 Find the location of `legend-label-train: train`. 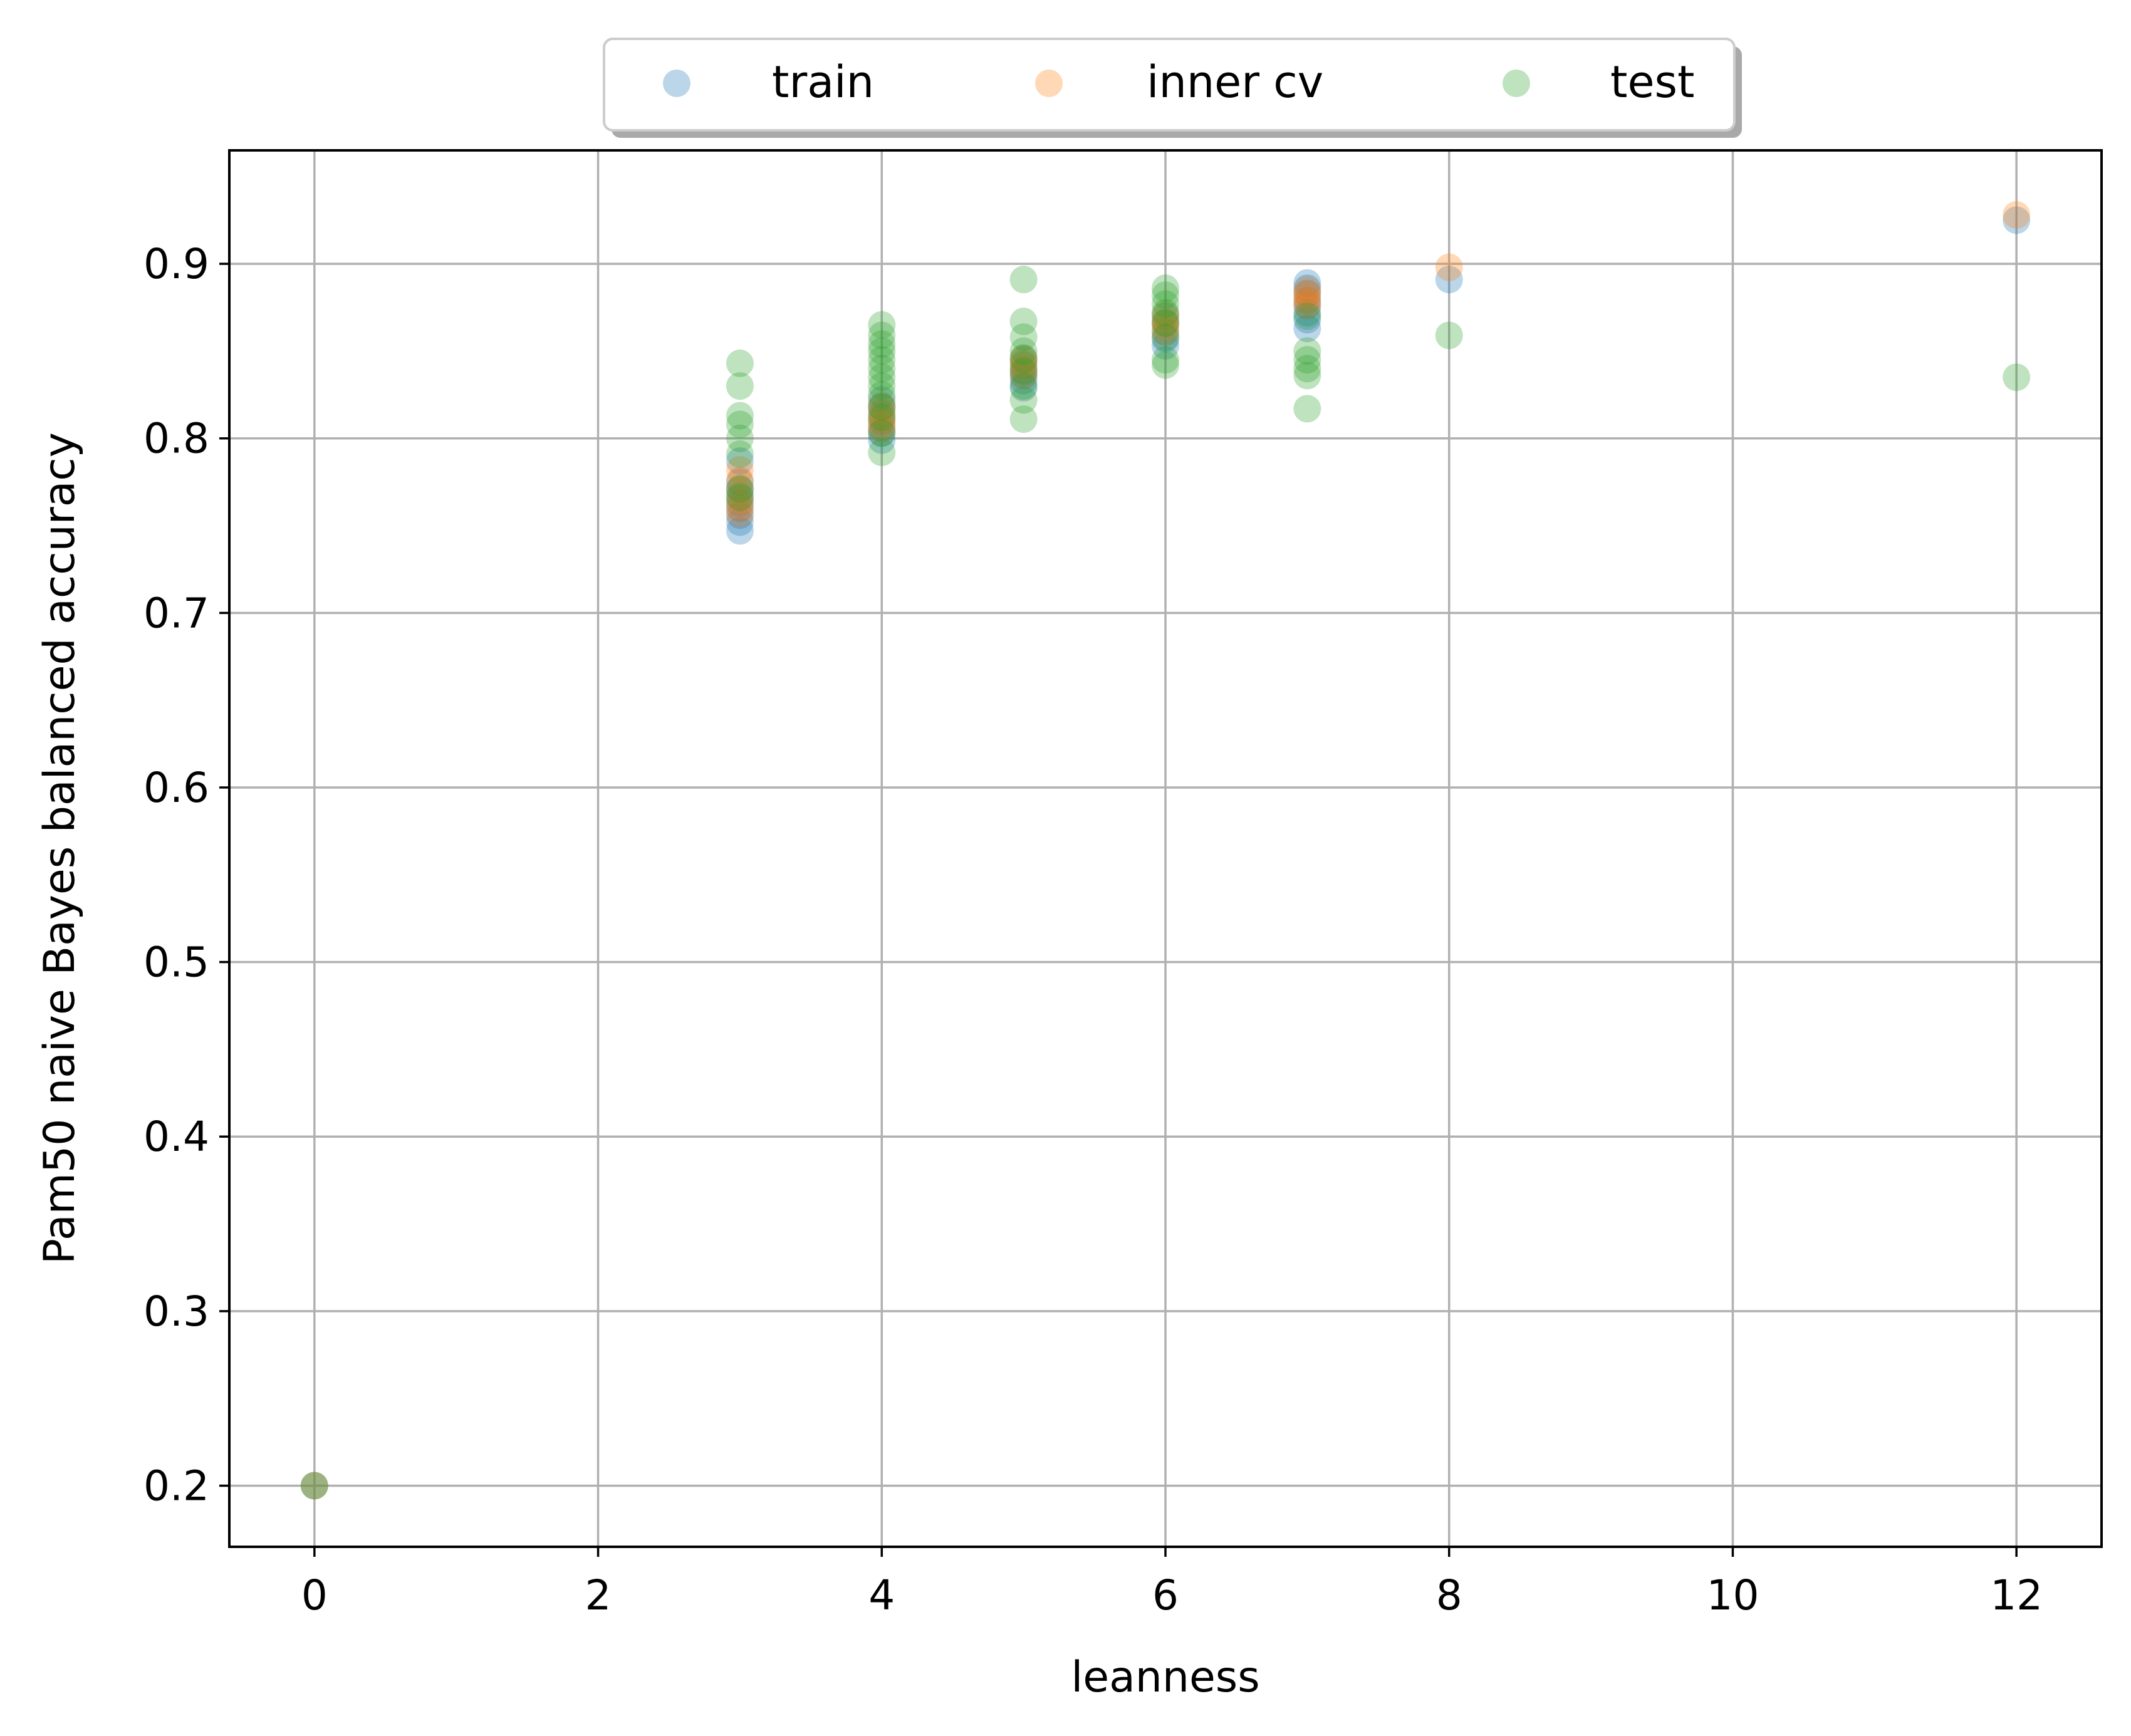

legend-label-train: train is located at coordinates (823, 82).